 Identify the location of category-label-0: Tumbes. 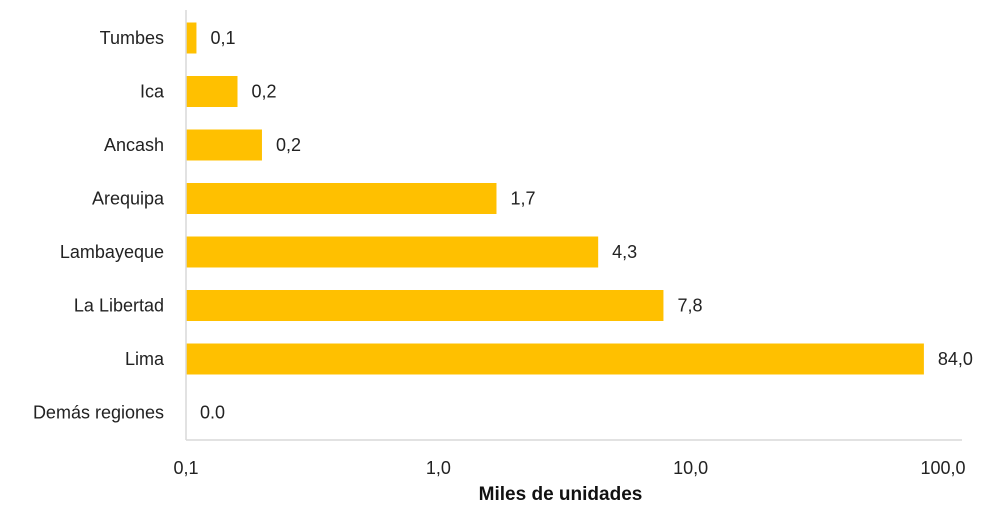
(132, 38).